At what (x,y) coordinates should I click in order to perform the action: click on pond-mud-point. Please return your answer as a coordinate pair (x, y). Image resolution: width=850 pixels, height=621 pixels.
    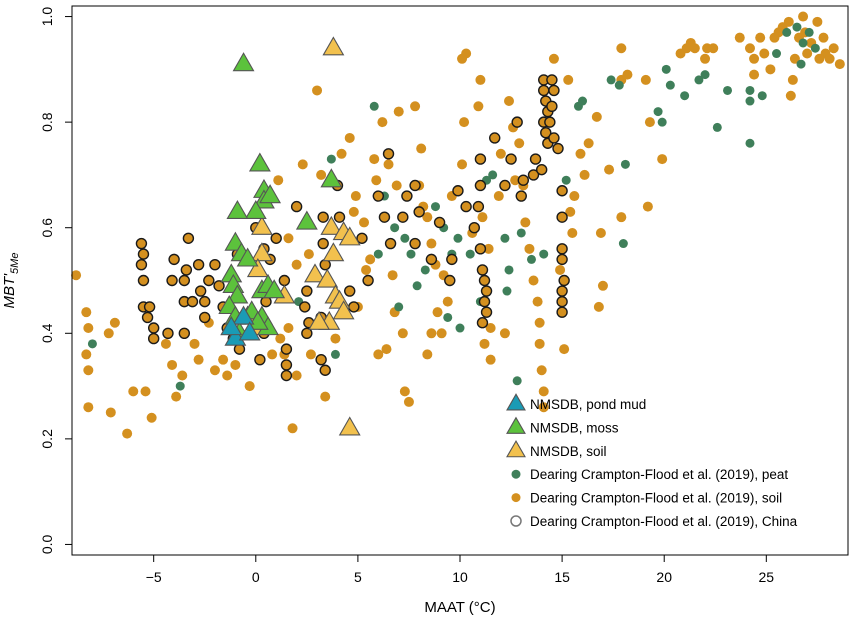
    Looking at the image, I should click on (235, 336).